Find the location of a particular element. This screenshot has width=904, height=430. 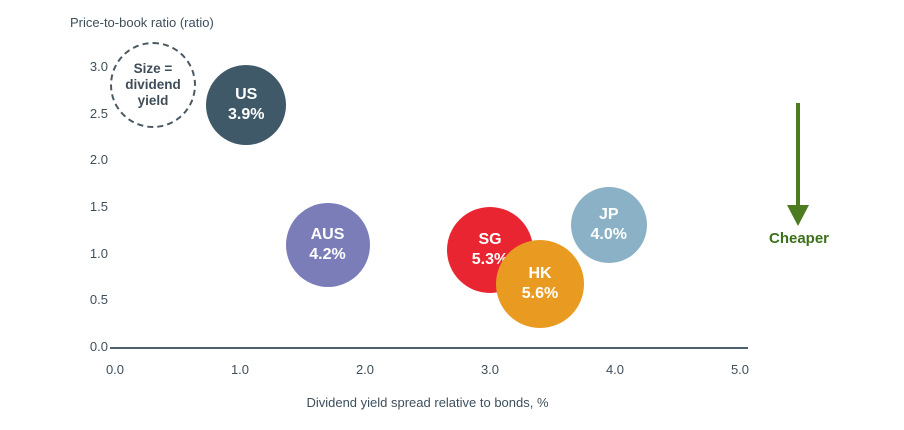

bubble-aus: AUS 4.2% is located at coordinates (327, 245).